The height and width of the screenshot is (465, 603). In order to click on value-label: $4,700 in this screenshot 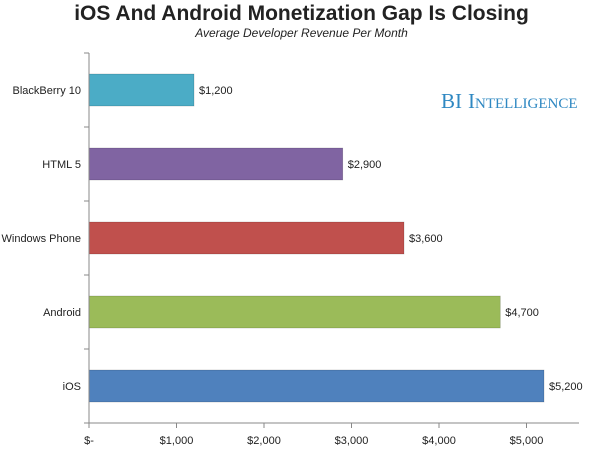, I will do `click(522, 313)`.